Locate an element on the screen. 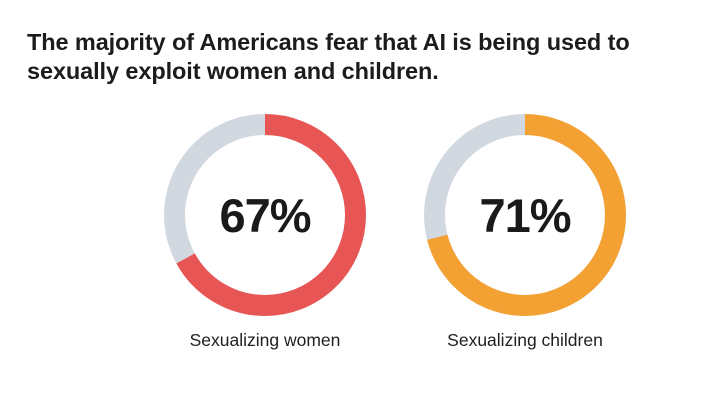 This screenshot has height=411, width=724. donut-value-women: 67% is located at coordinates (265, 215).